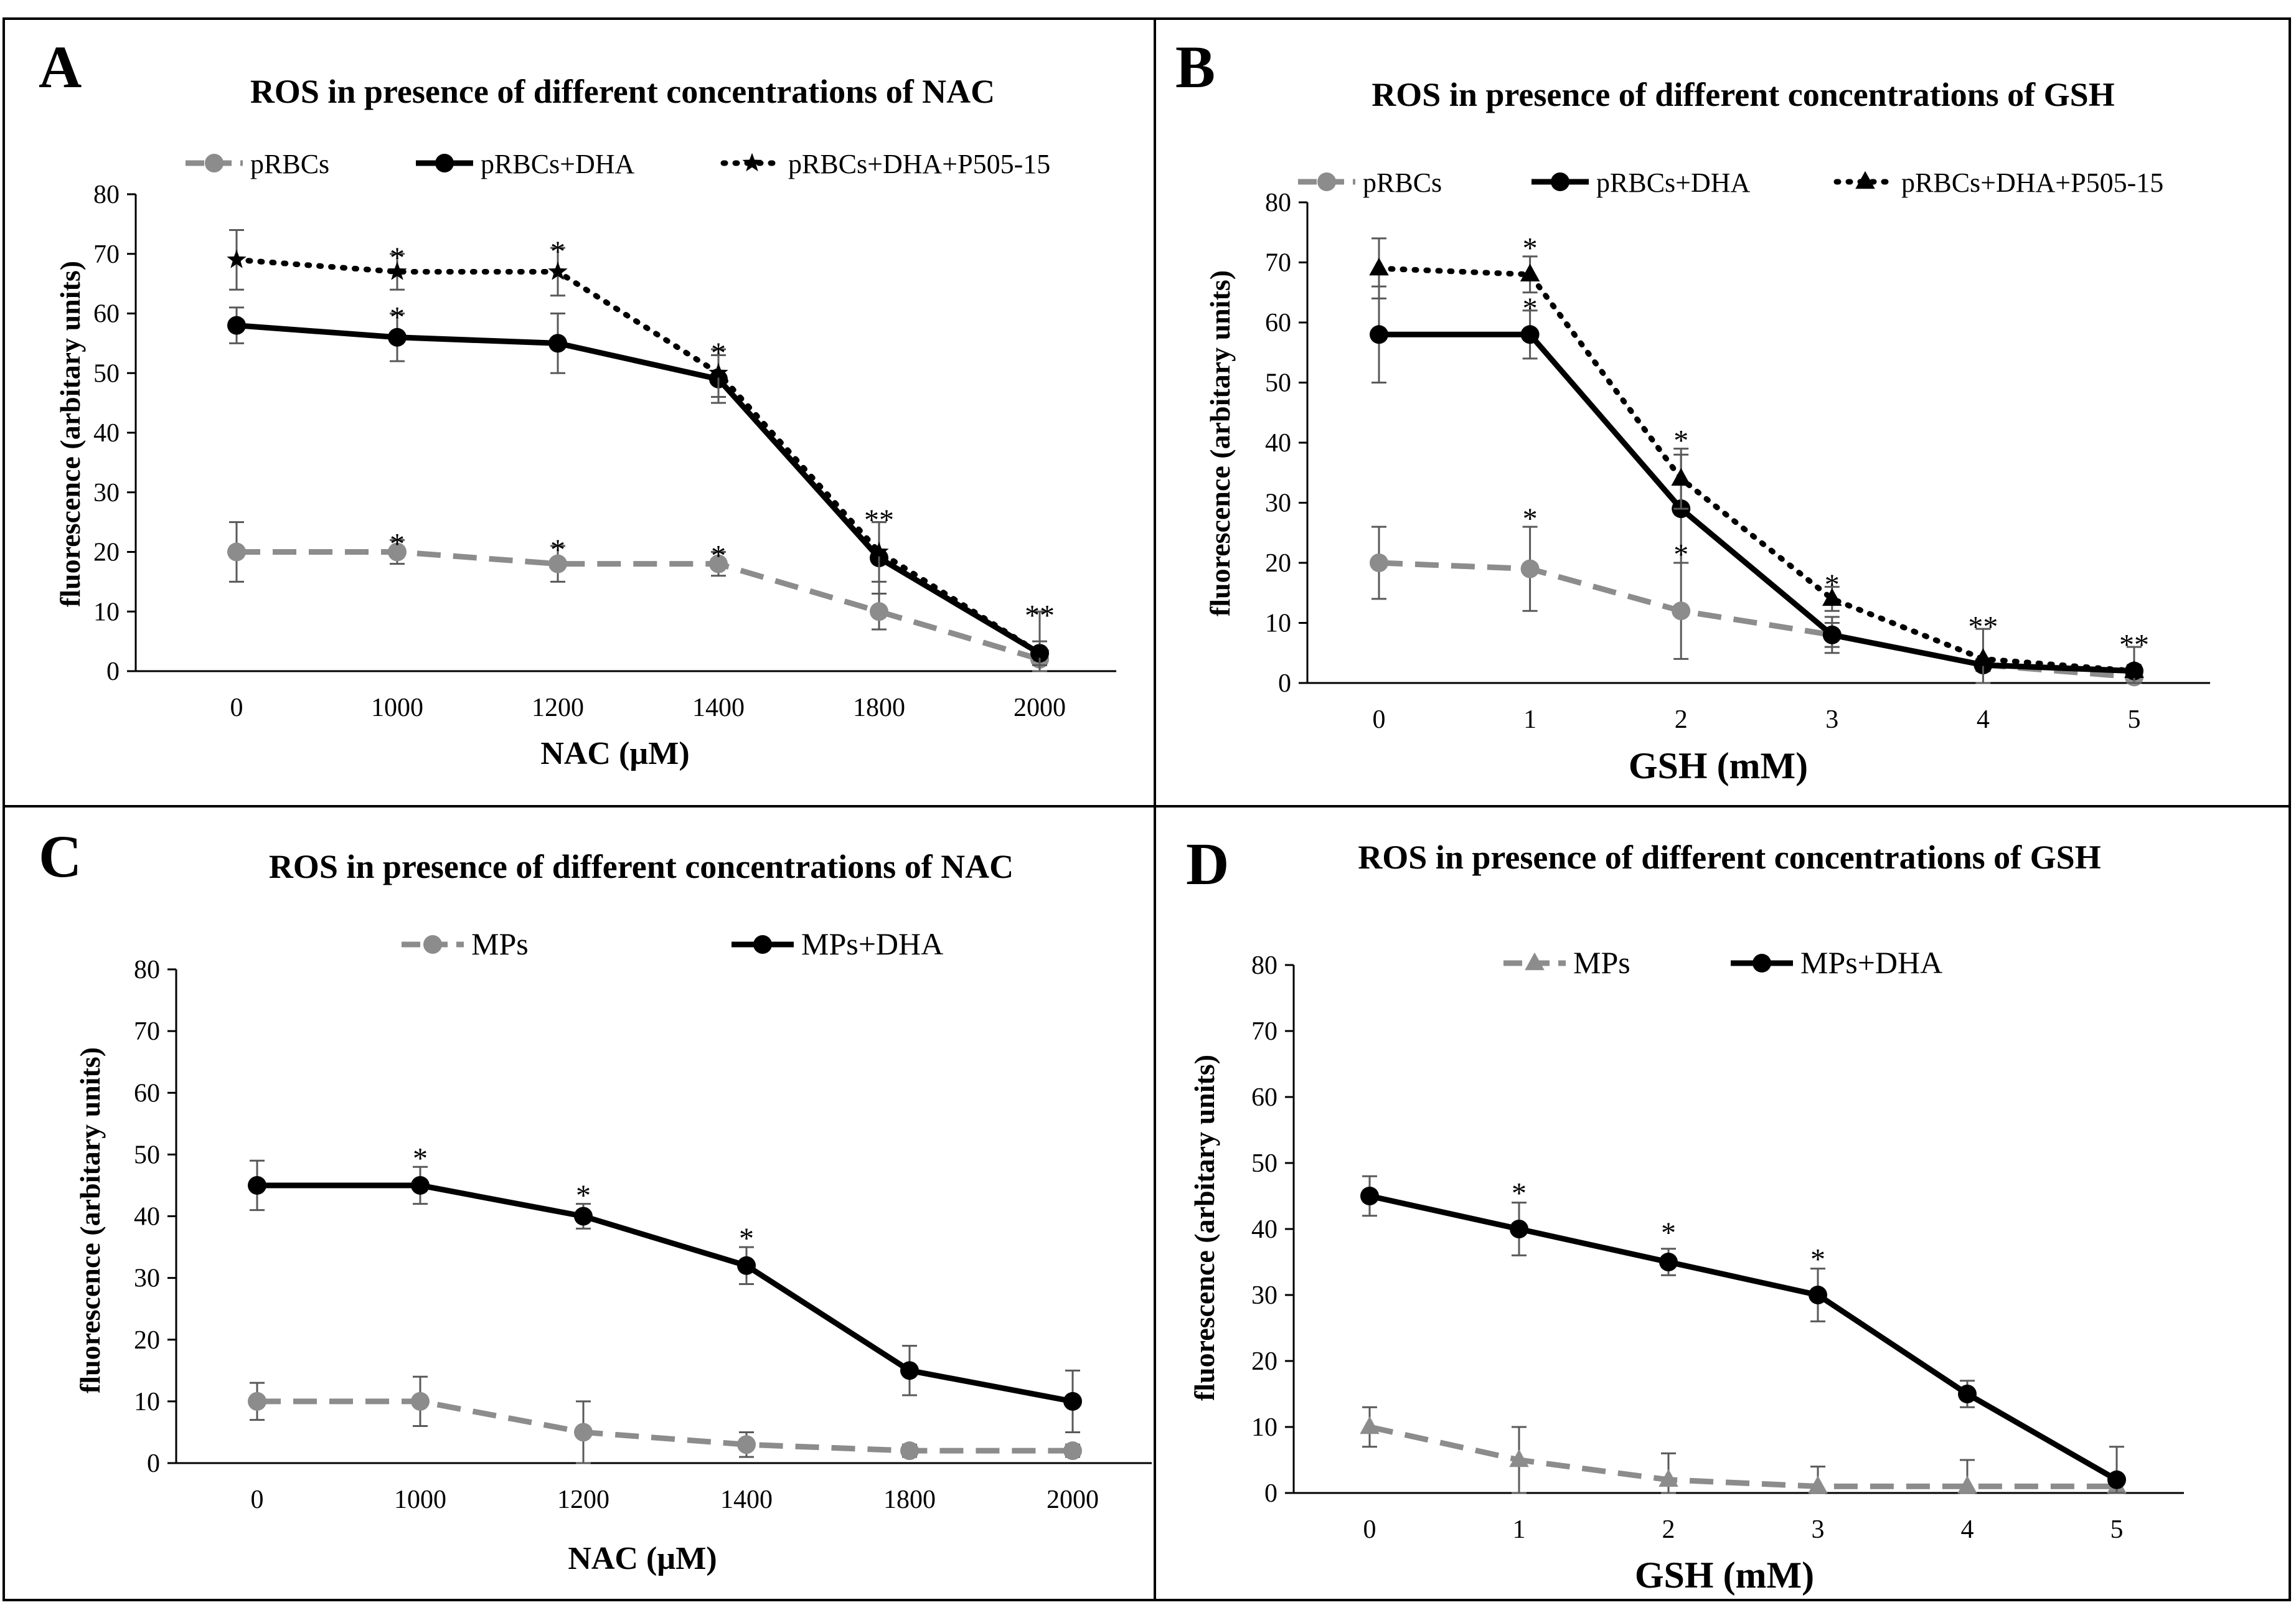 Image resolution: width=2296 pixels, height=1615 pixels. Describe the element at coordinates (1278, 624) in the screenshot. I see `panel-b-y-tick-label: 10` at that location.